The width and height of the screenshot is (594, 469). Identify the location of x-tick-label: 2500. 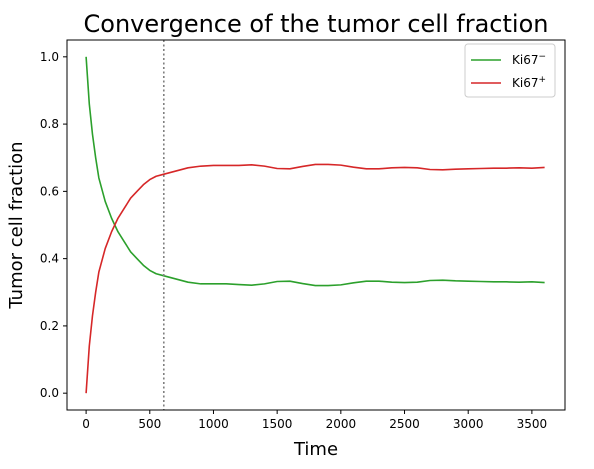
(404, 424).